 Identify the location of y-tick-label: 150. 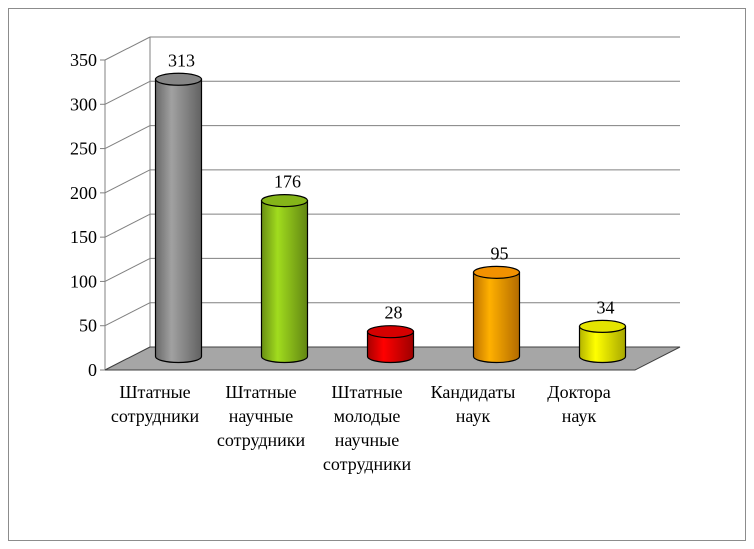
(83, 237).